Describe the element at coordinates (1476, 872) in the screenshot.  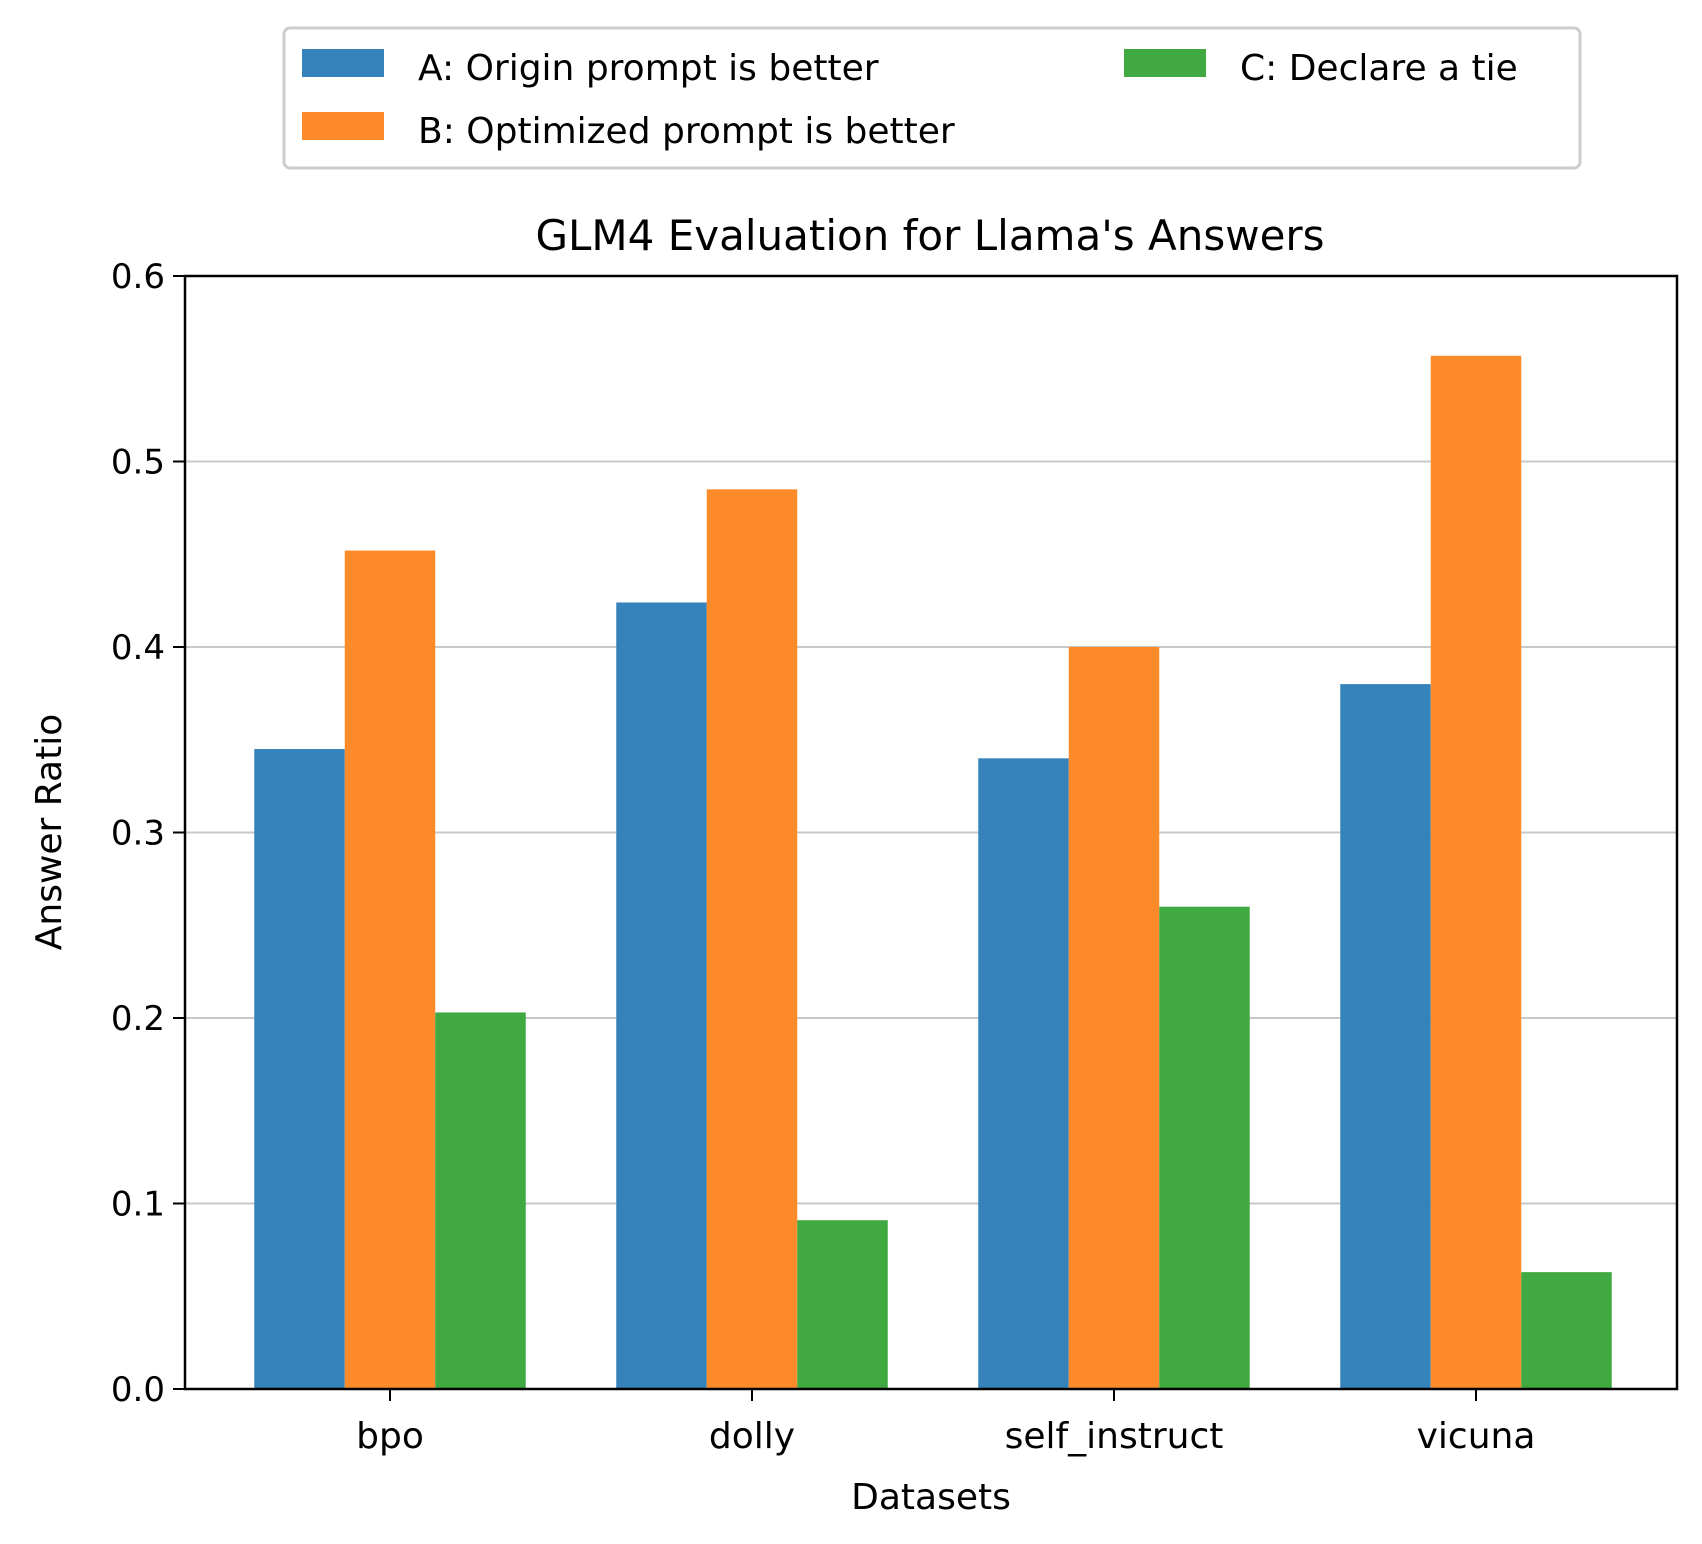
I see `bar-vicuna-b` at that location.